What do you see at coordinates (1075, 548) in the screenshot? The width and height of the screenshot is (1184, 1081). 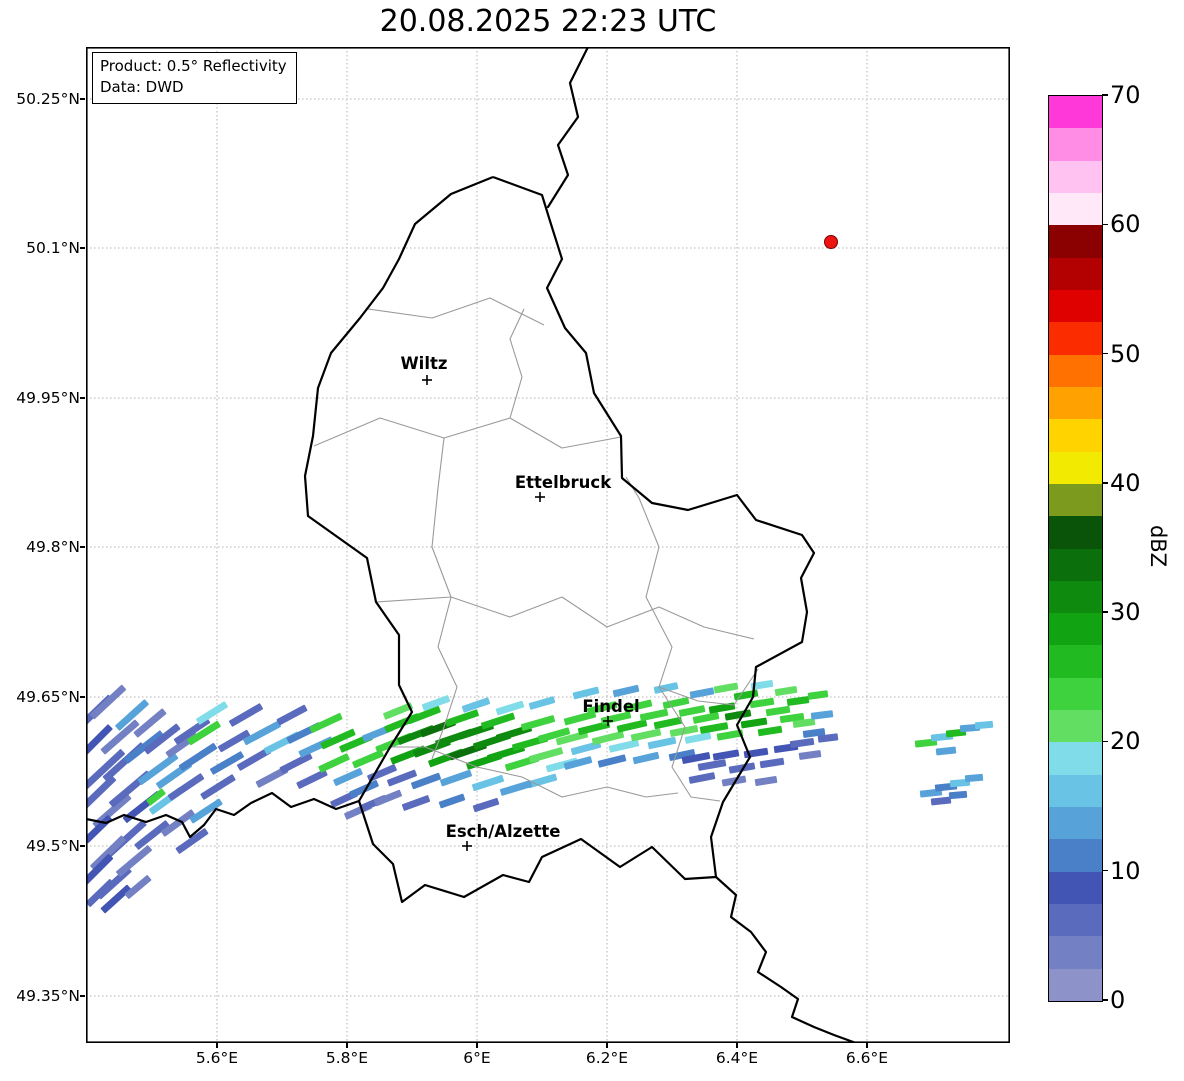 I see `colorbar` at bounding box center [1075, 548].